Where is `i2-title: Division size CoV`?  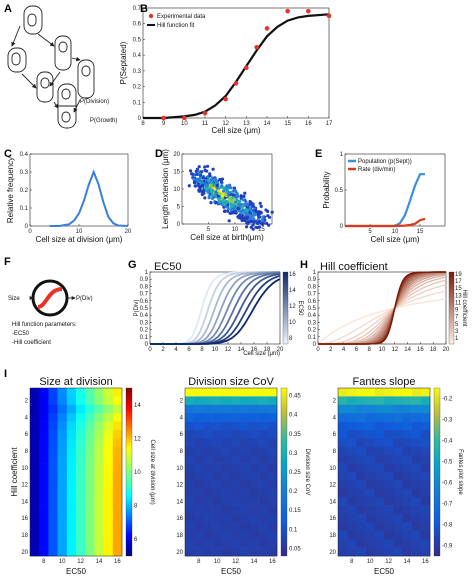 i2-title: Division size CoV is located at coordinates (231, 382).